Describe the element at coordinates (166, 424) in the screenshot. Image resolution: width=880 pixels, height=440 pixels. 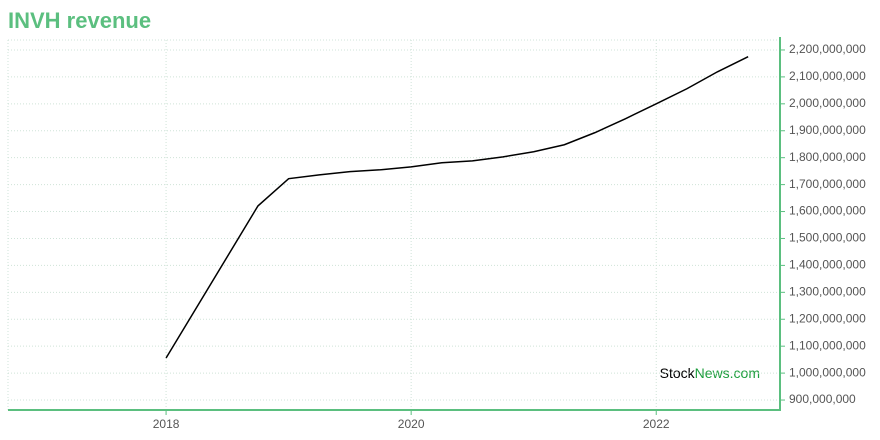
I see `x-tick-label: 2018` at that location.